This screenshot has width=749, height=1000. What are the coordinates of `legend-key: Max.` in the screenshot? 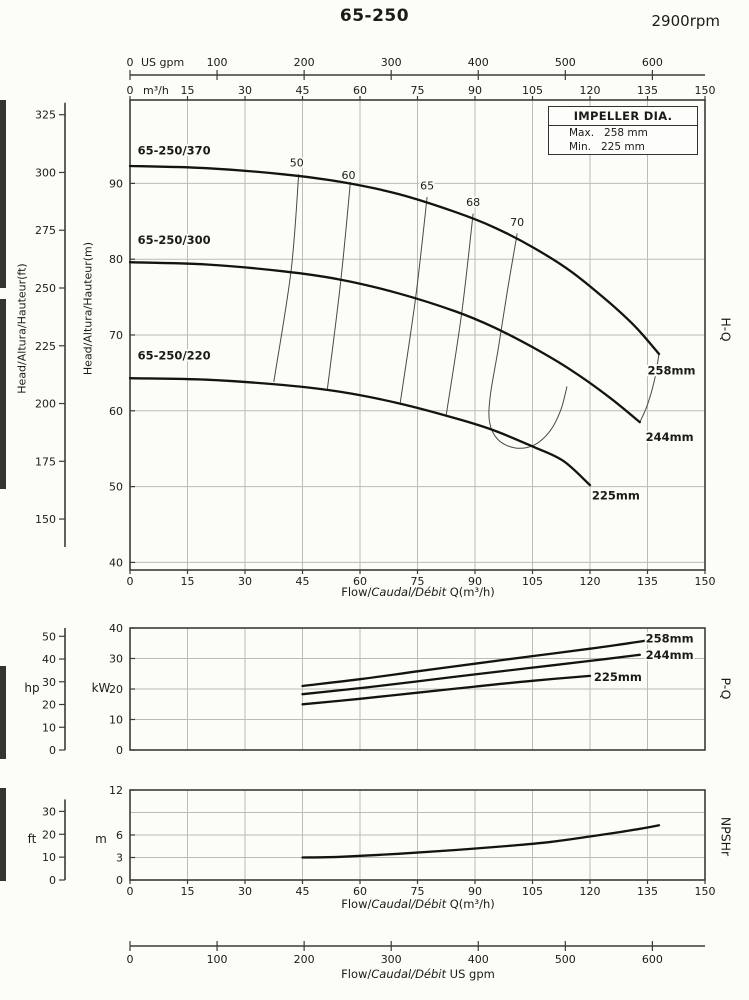 It's located at (582, 133).